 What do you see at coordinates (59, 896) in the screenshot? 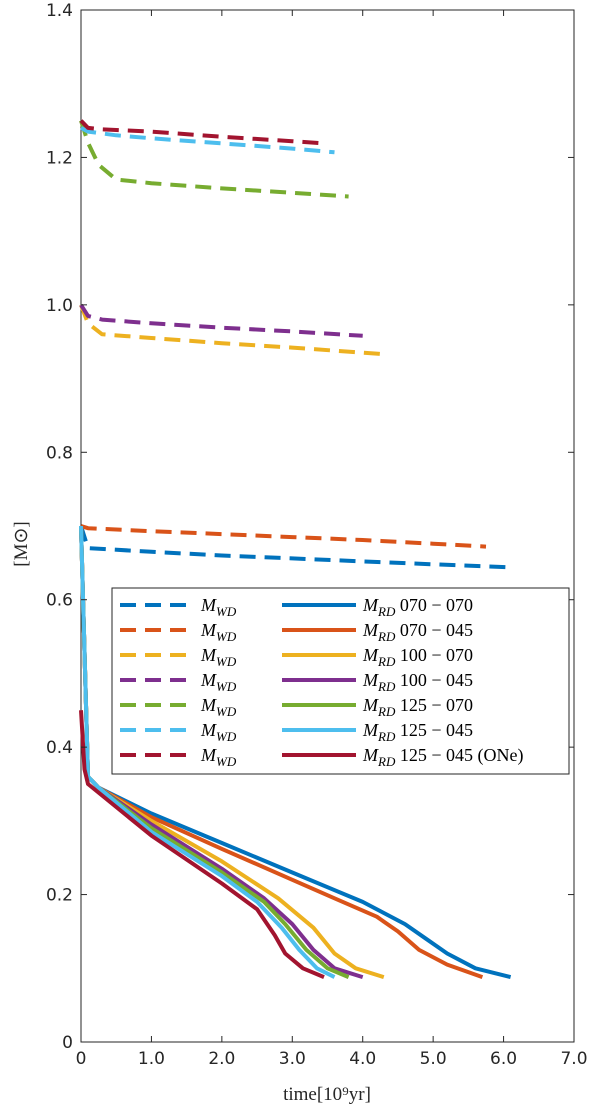
I see `y-tick-label: 0.2` at bounding box center [59, 896].